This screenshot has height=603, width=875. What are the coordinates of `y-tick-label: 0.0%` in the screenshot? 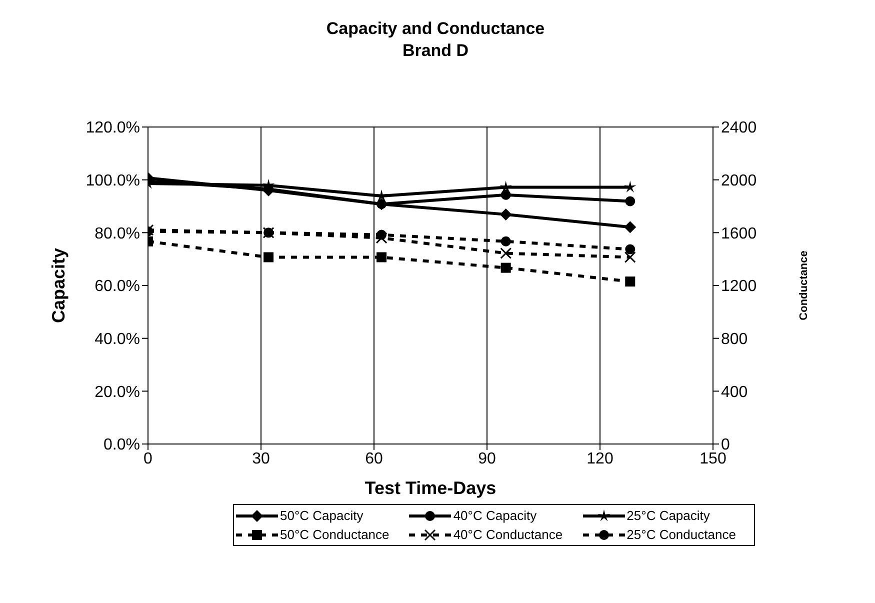 It's located at (122, 445).